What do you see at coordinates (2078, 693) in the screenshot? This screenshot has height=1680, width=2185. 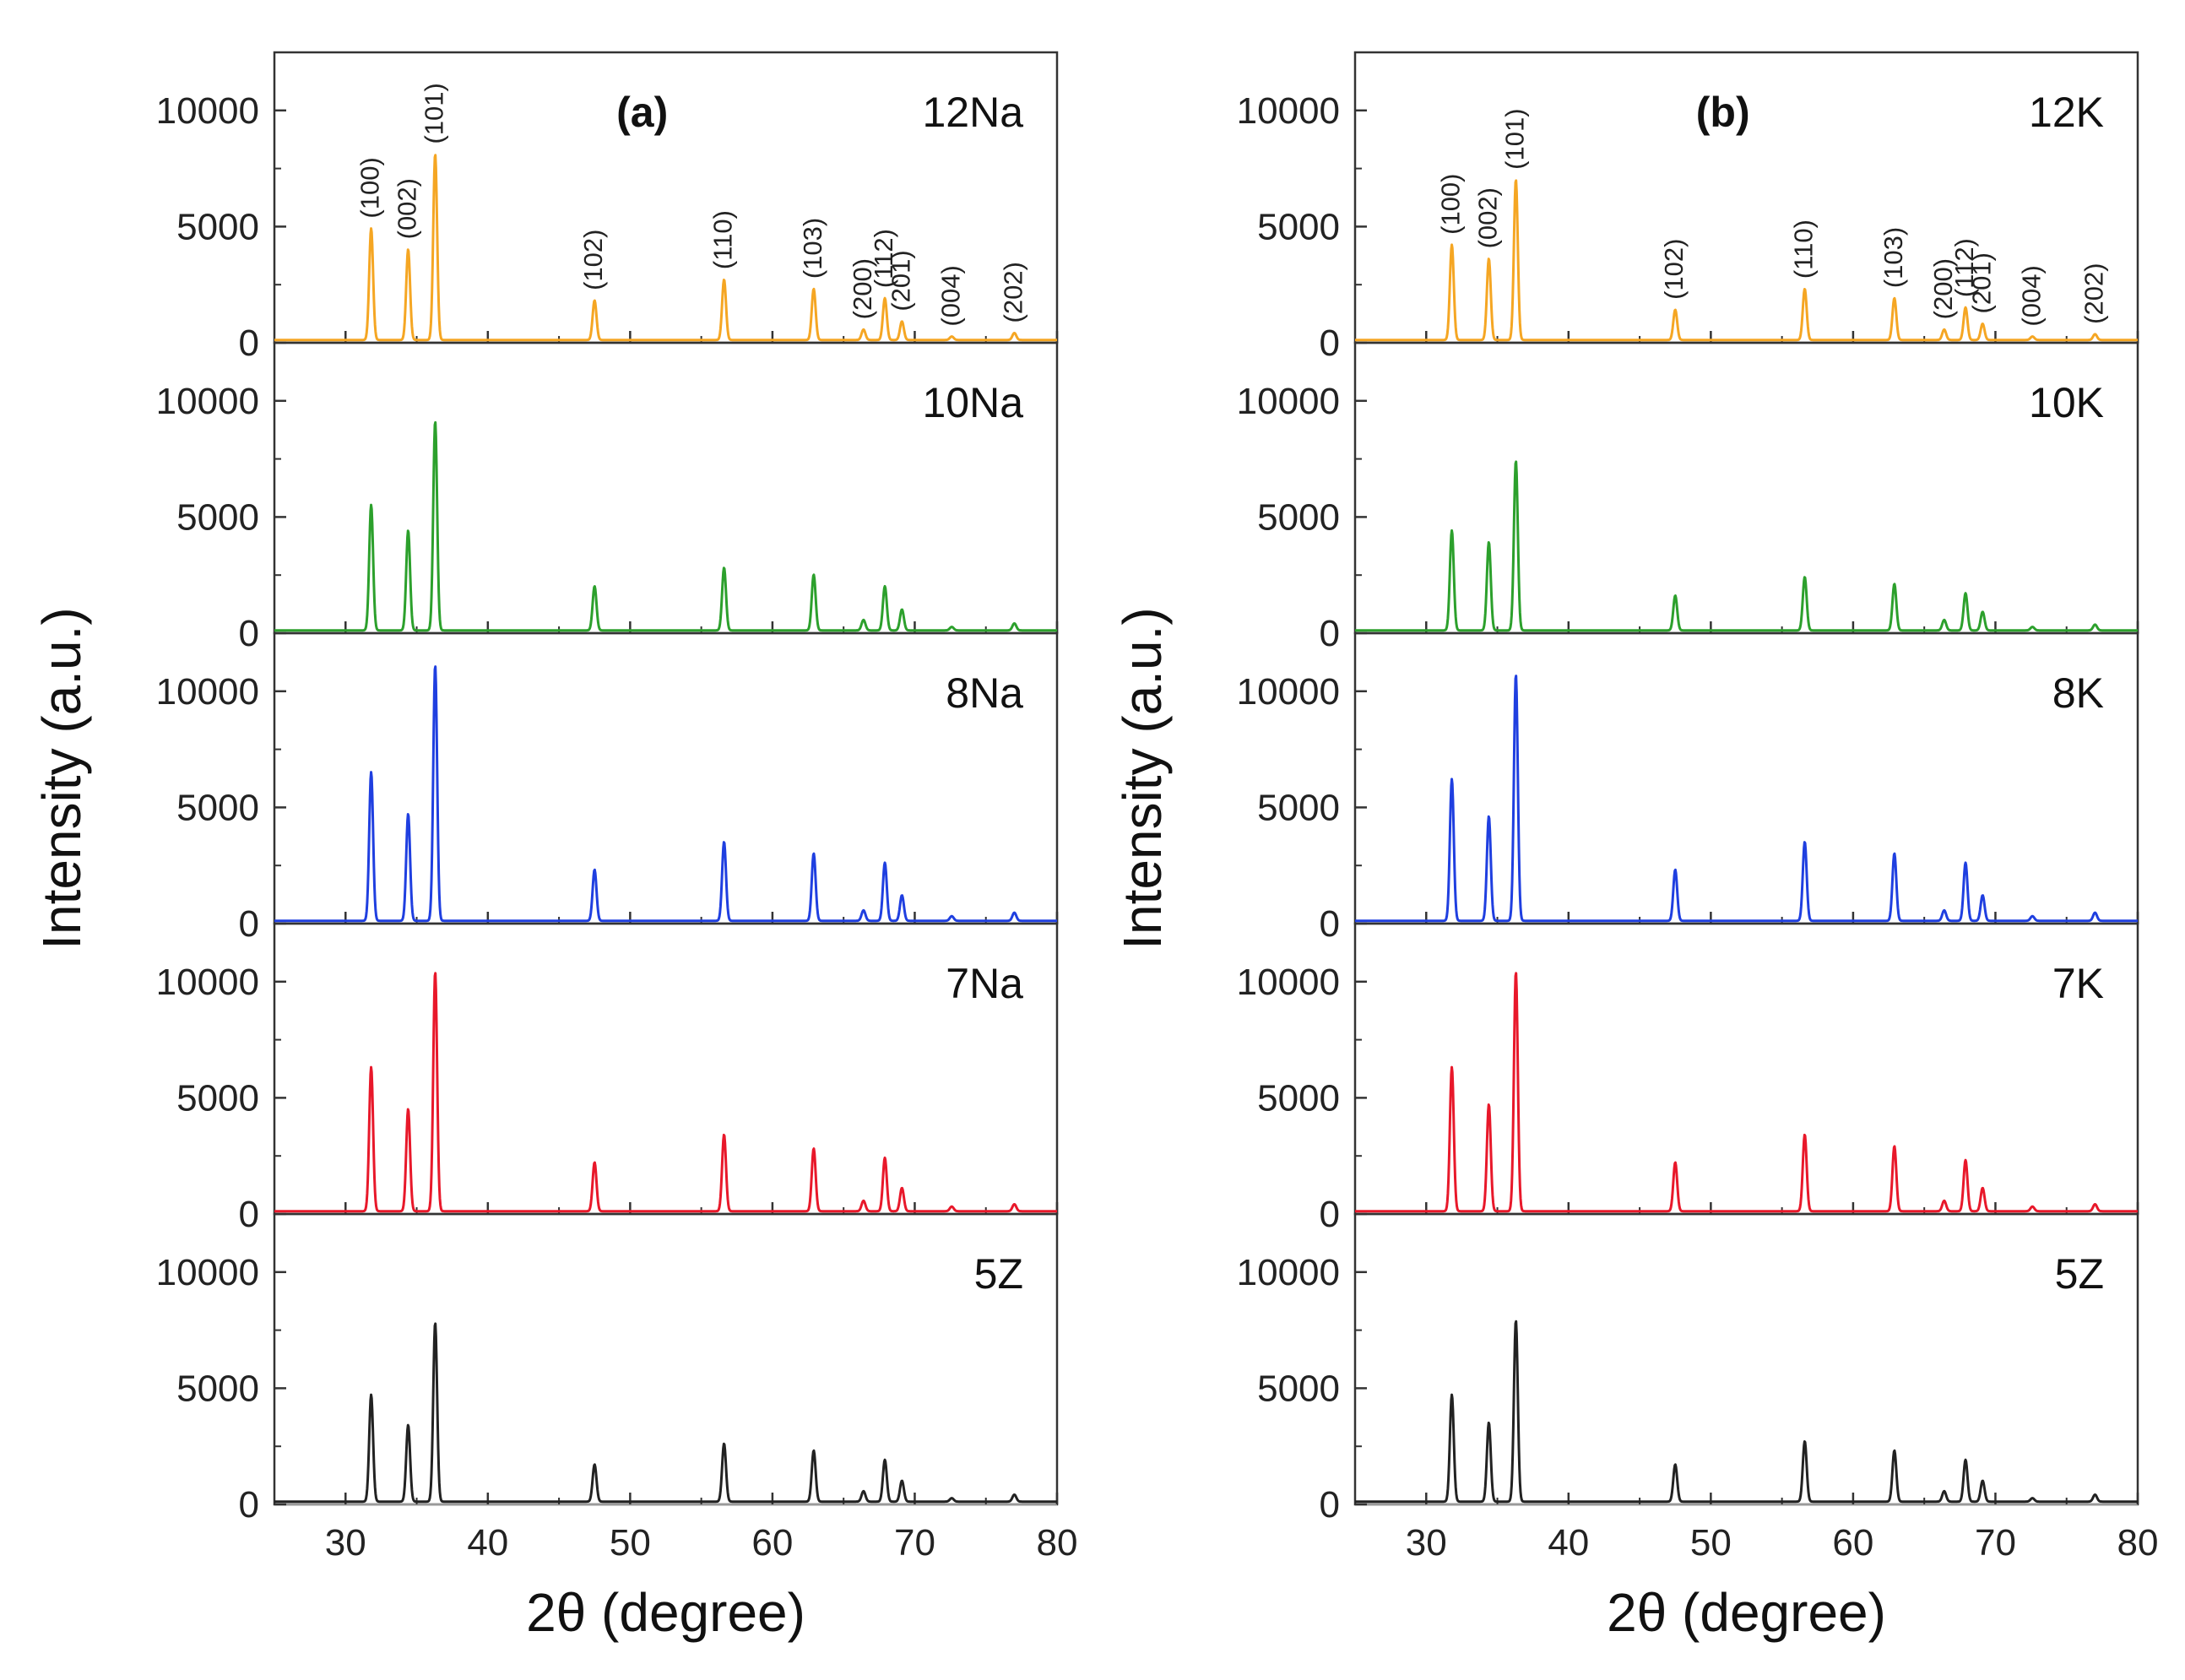 I see `sample-label: 8K` at bounding box center [2078, 693].